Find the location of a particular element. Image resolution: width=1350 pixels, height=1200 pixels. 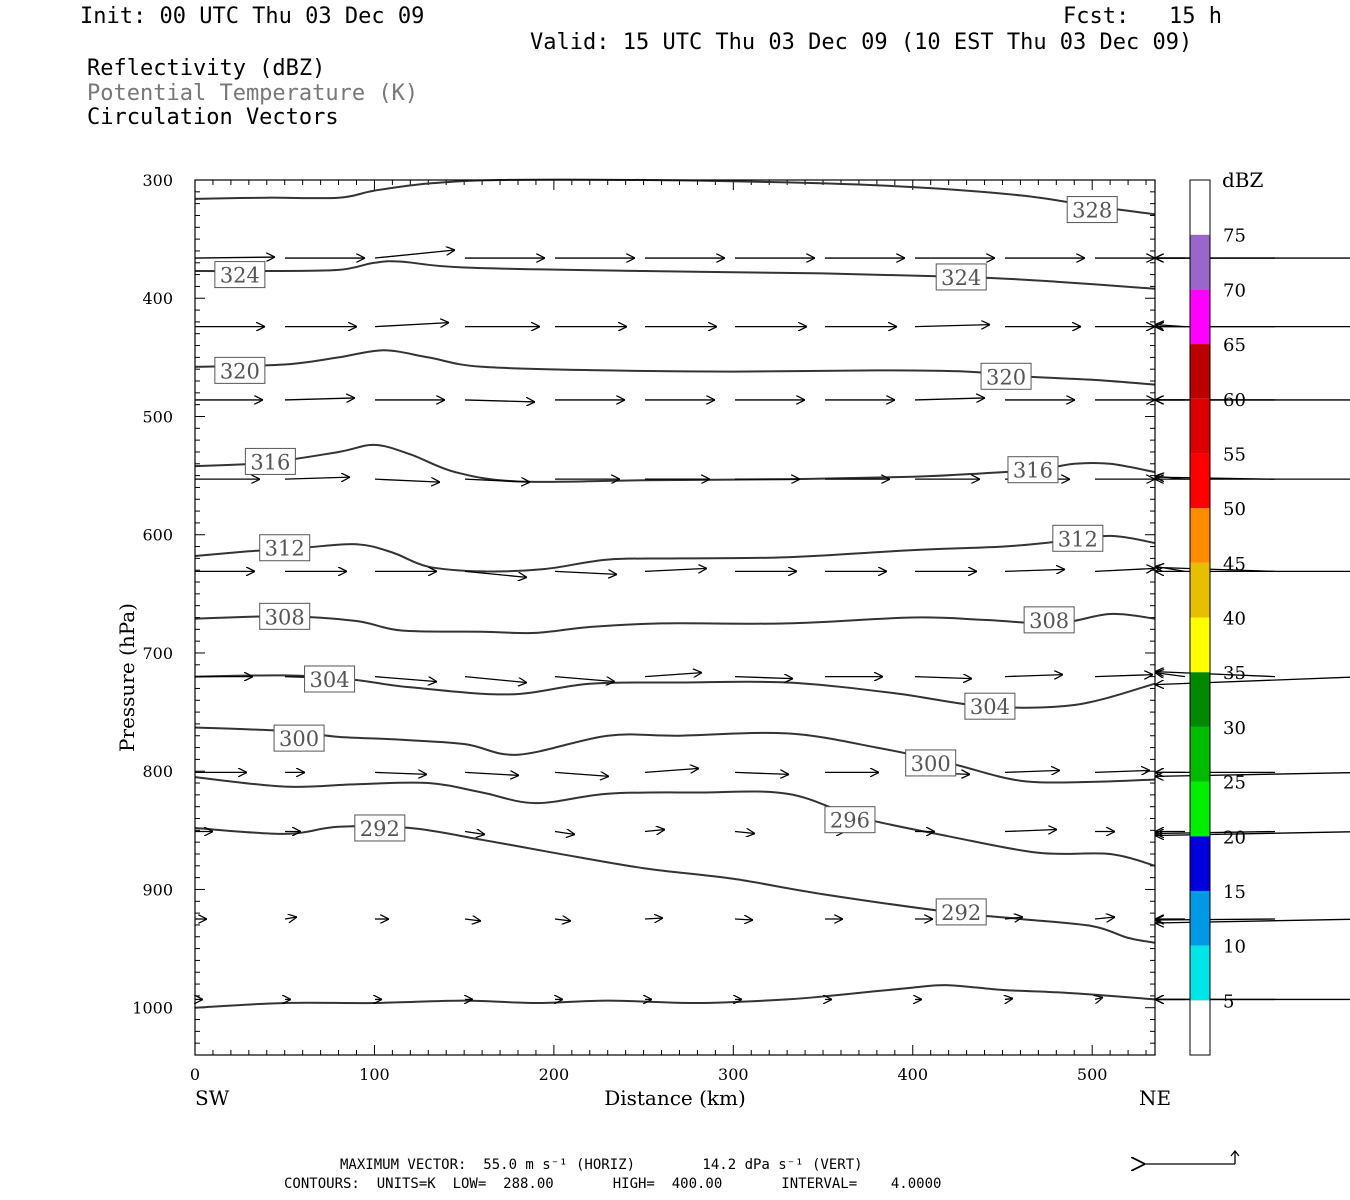

contour-label-292: 292 is located at coordinates (961, 913).